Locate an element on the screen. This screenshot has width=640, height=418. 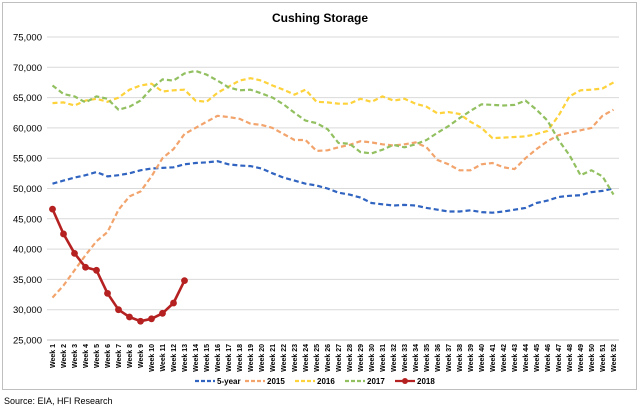
x-tick-label: Week 29 is located at coordinates (361, 358).